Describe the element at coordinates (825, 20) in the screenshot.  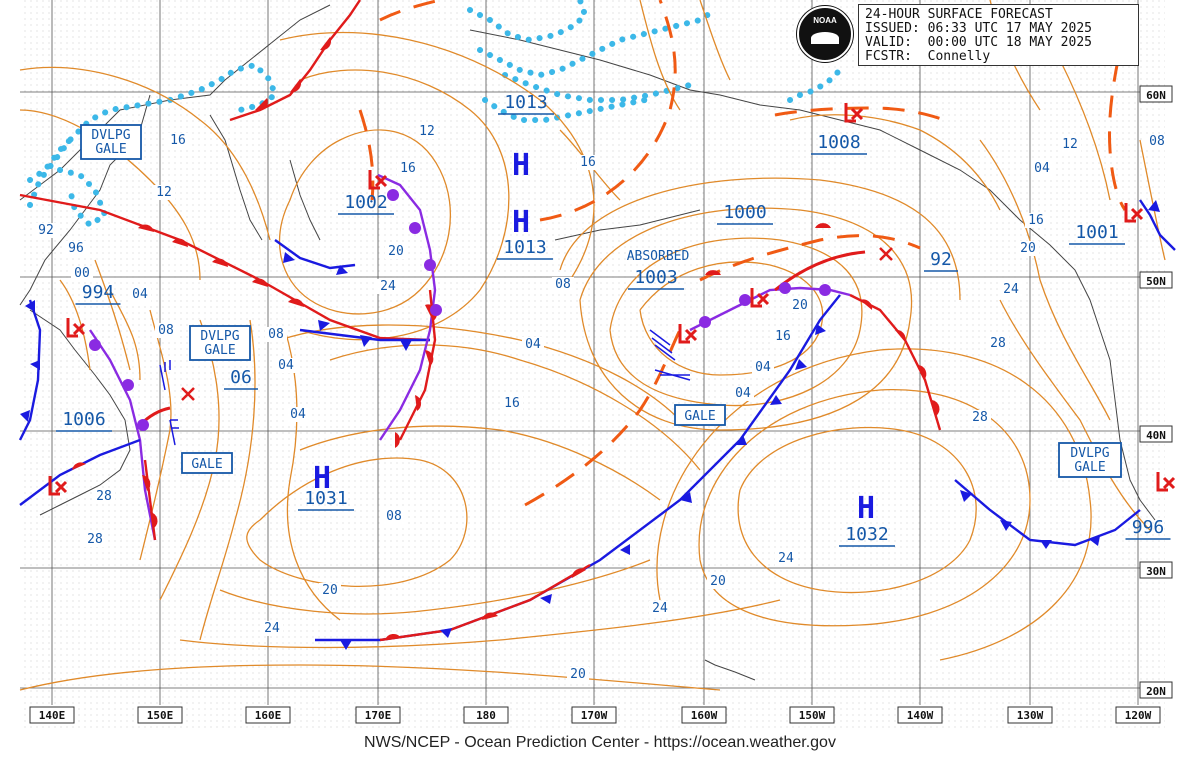
I see `noaa-logo-text: NOAA` at that location.